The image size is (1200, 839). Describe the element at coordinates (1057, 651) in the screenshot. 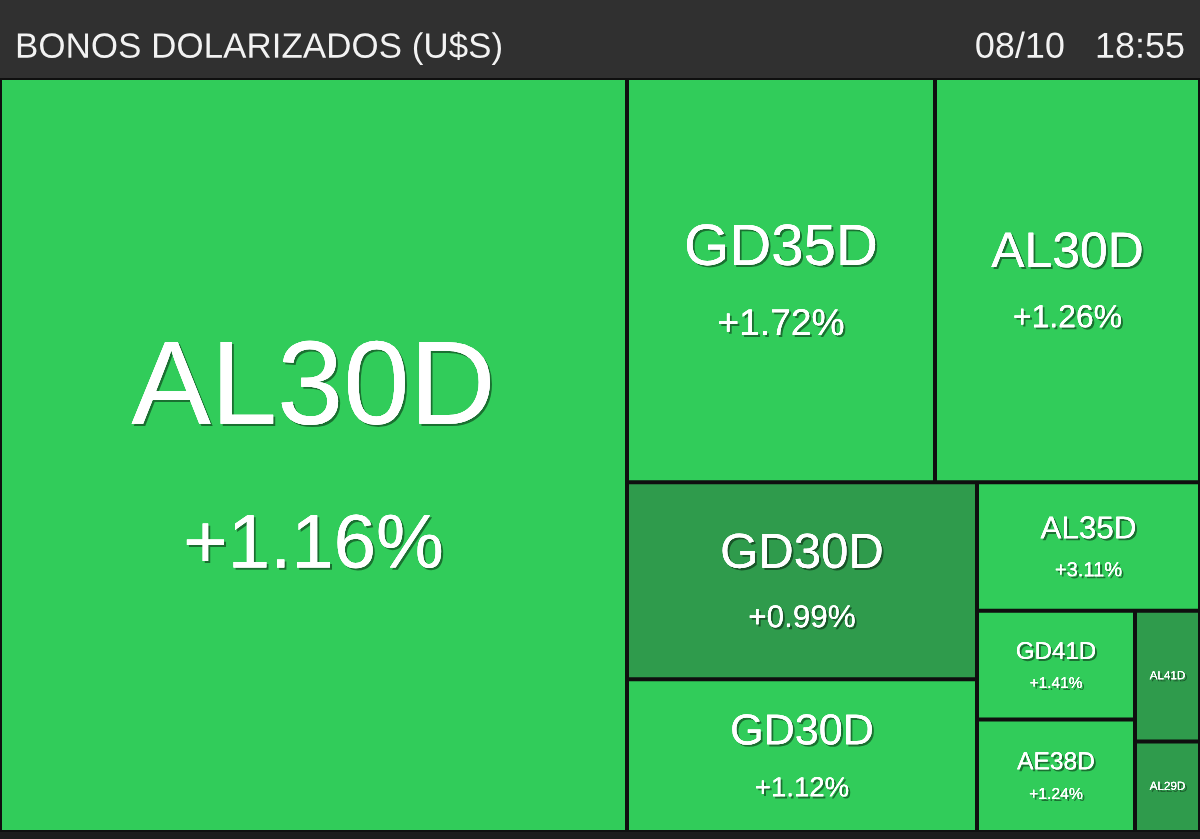

I see `category-label: GD41D` at that location.